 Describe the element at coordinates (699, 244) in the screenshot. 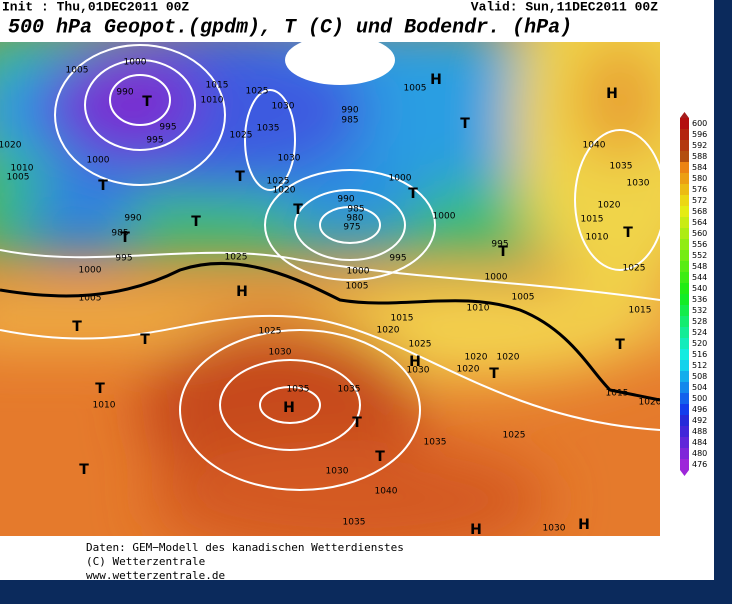

I see `colorbar-label: 556` at that location.